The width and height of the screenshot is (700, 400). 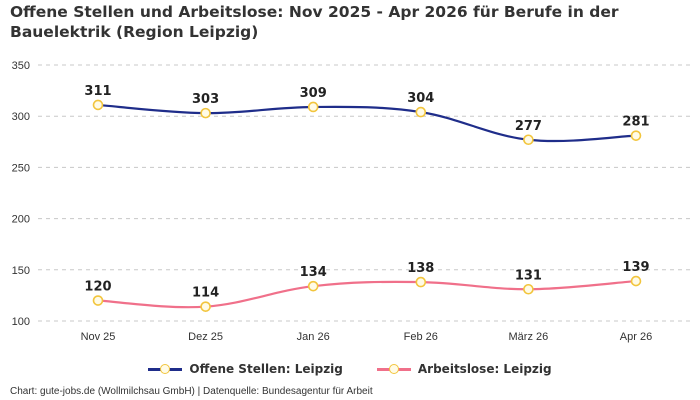 I want to click on series-line-offene-stellen, so click(x=367, y=123).